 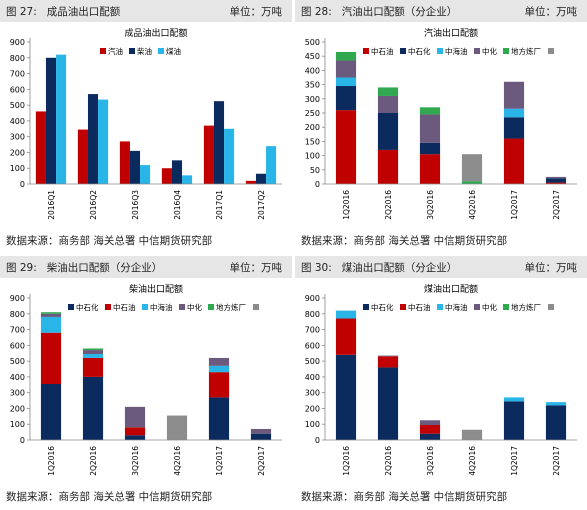 I want to click on legend-label: 中海油, so click(x=456, y=307).